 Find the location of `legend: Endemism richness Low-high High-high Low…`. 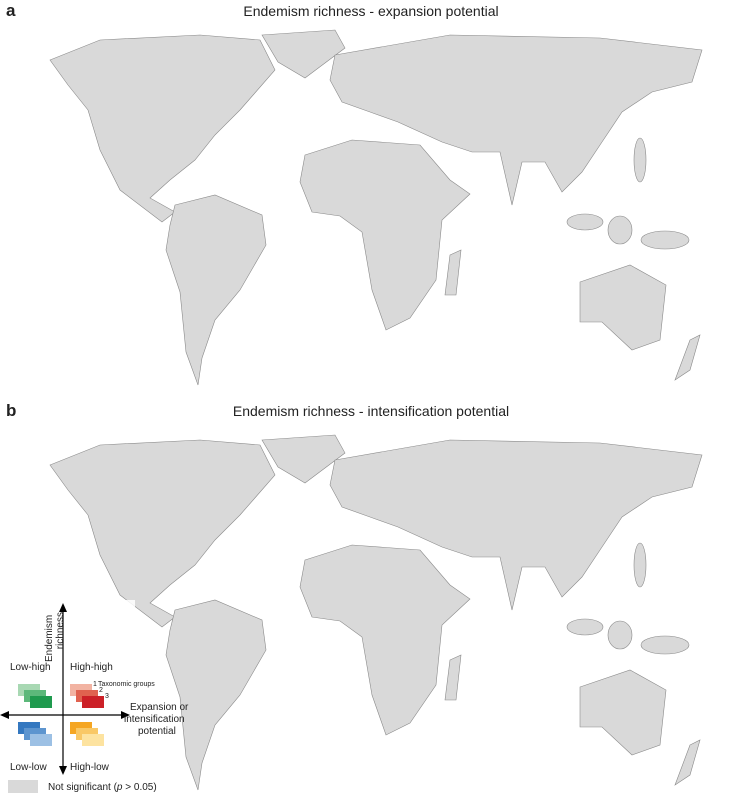

legend: Endemism richness Low-high High-high Low… is located at coordinates (95, 696).